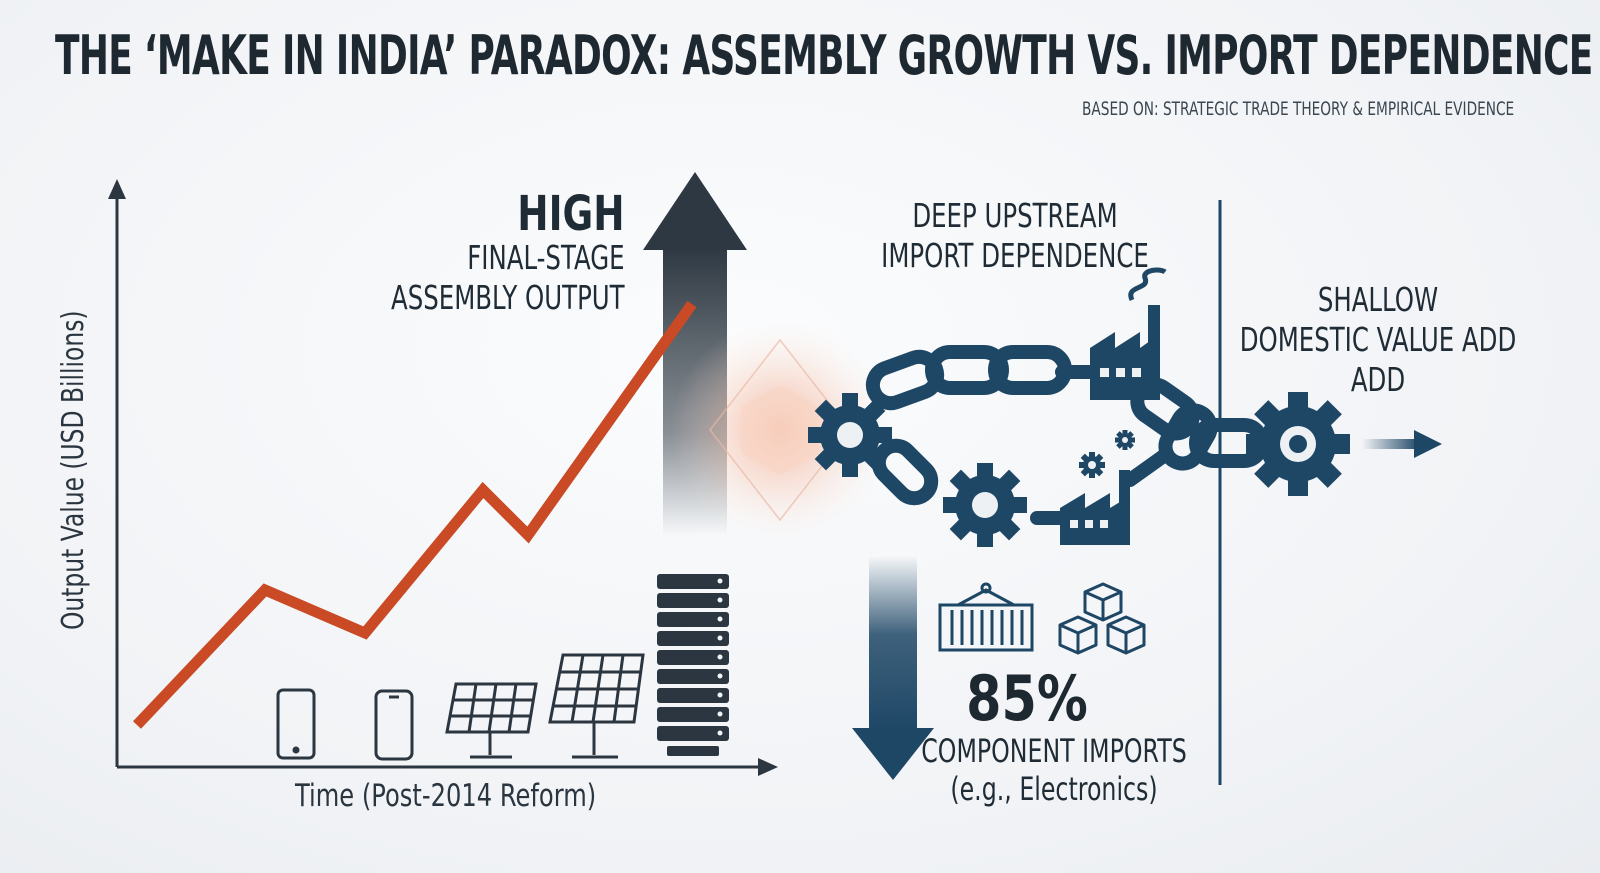  Describe the element at coordinates (1054, 789) in the screenshot. I see `component-imports-line: (e.g., Electronics)` at that location.